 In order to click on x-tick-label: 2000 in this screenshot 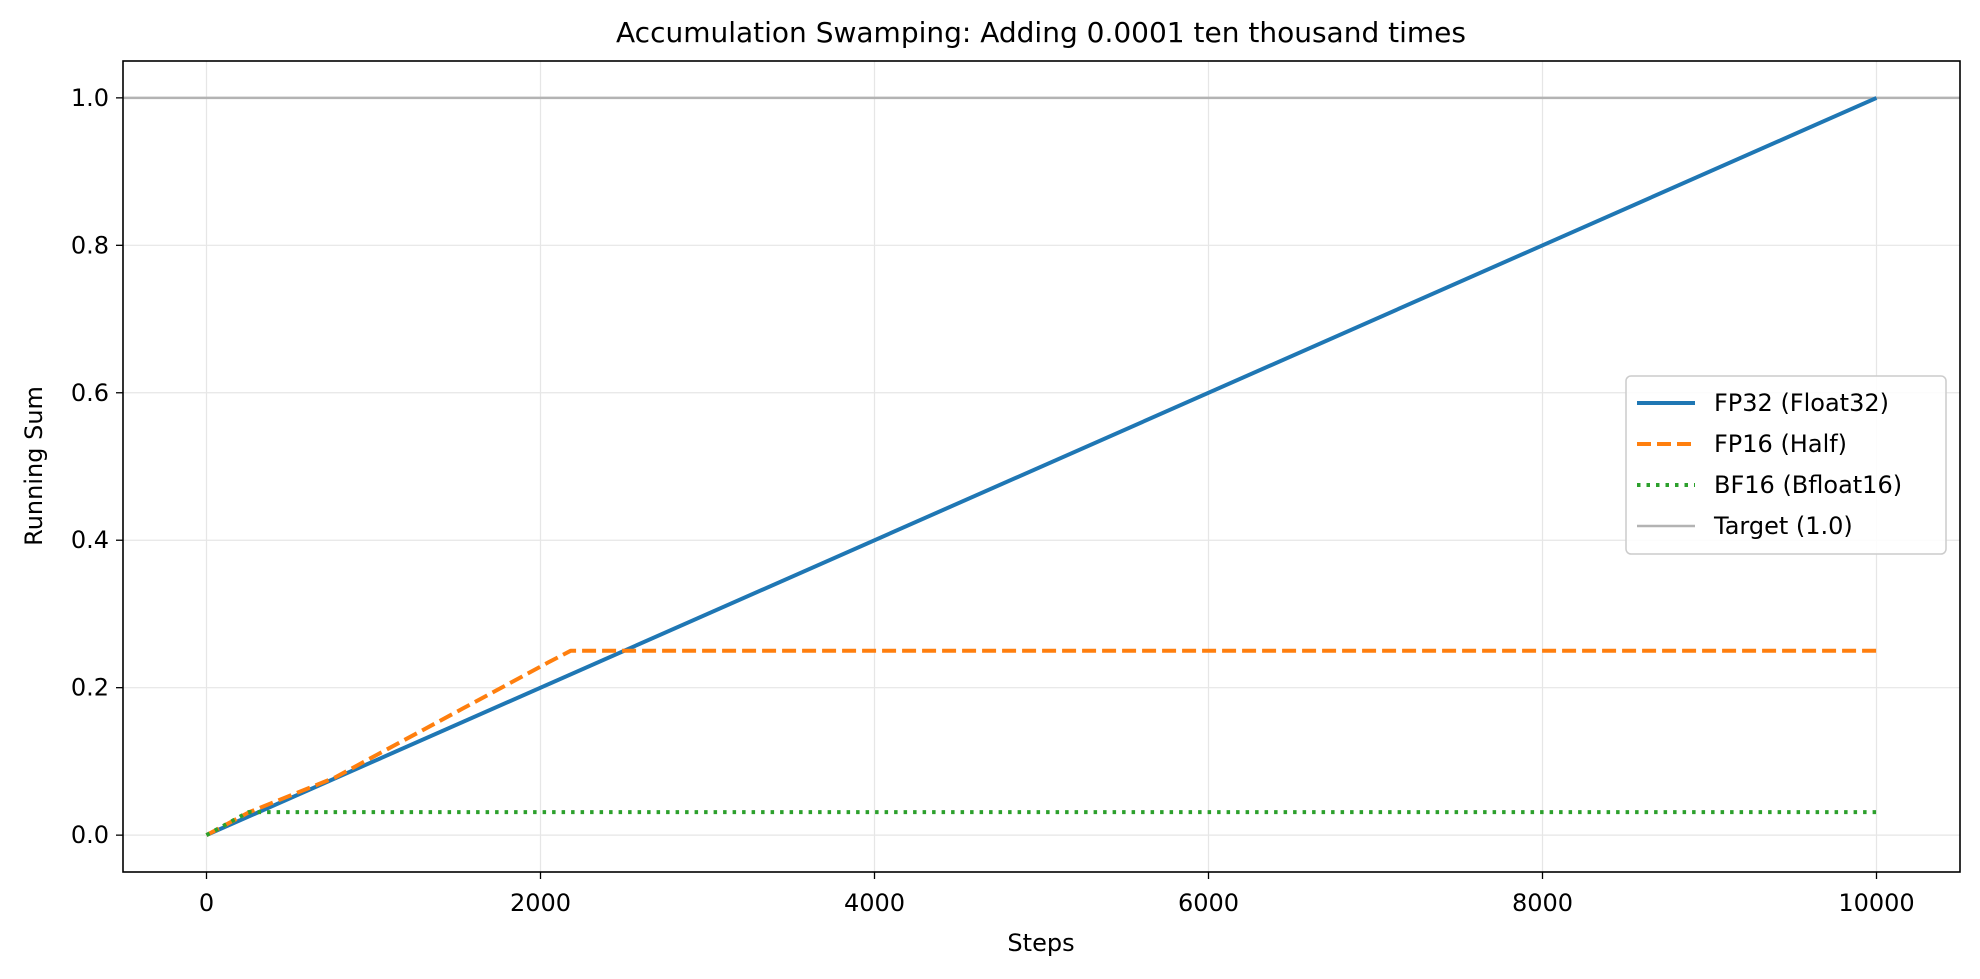, I will do `click(540, 903)`.